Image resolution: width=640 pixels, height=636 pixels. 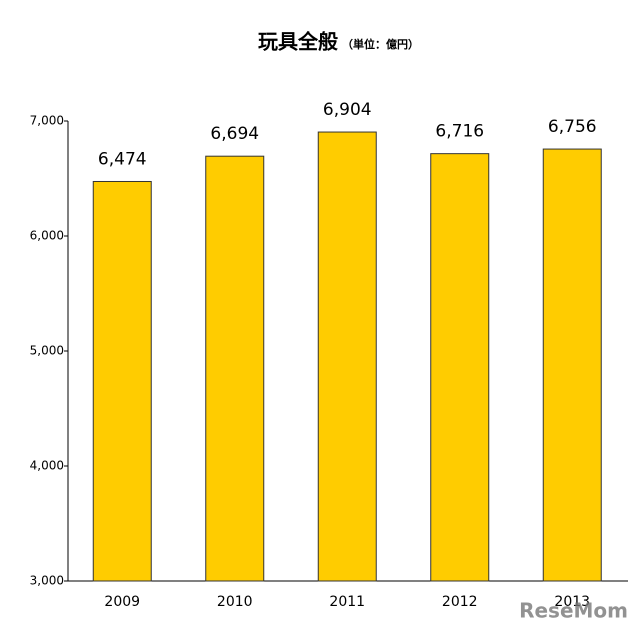 I want to click on value-label: 6,904, so click(x=347, y=110).